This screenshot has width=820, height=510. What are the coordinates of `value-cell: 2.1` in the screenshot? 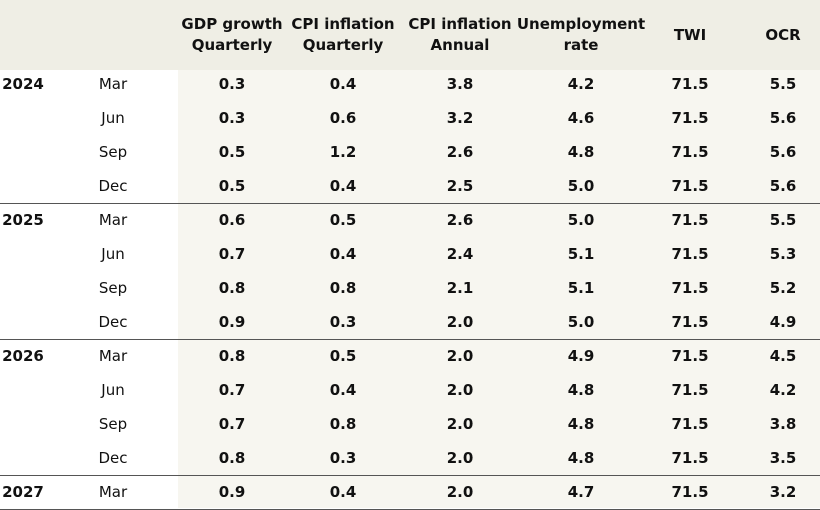 It's located at (460, 288).